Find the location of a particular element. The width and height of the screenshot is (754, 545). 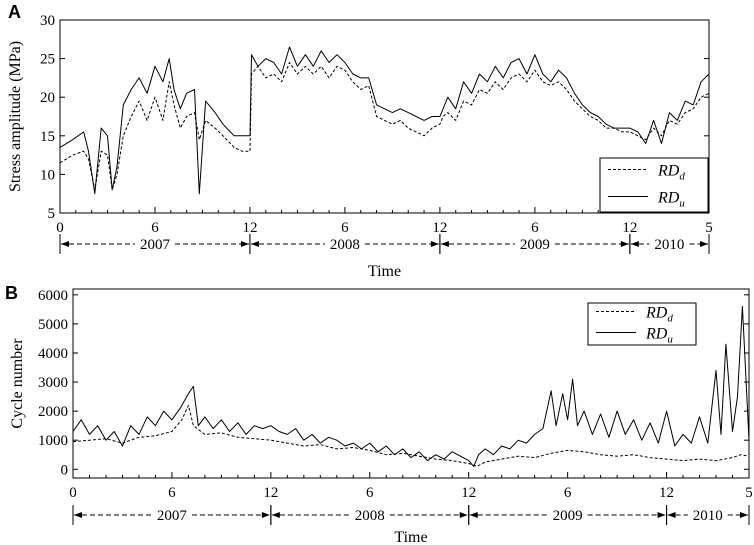

y-tick-label: 6000 is located at coordinates (53, 296).